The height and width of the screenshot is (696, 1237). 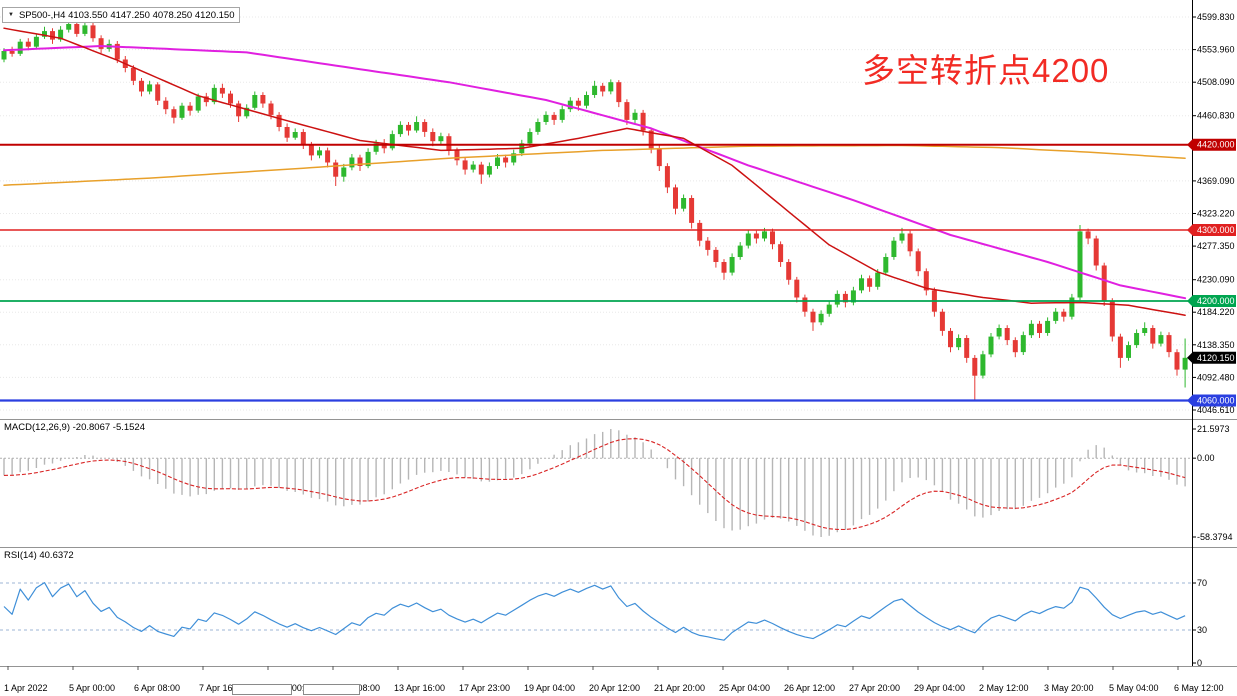 What do you see at coordinates (1211, 144) in the screenshot?
I see `price-tag: 4420.000` at bounding box center [1211, 144].